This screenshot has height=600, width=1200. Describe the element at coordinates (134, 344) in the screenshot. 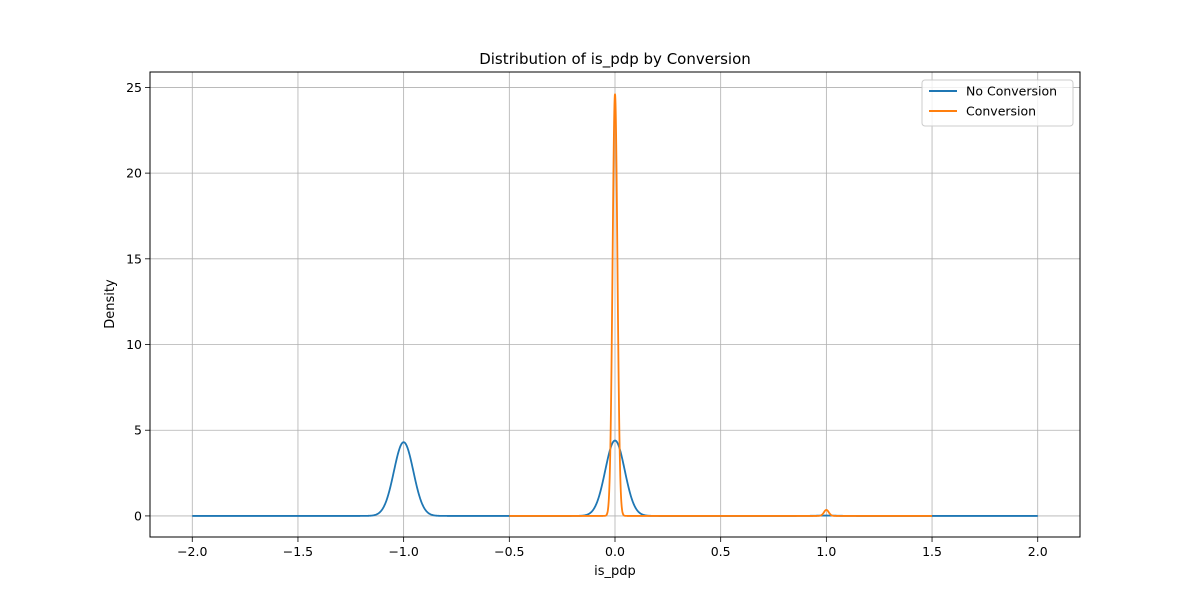

I see `y-tick-label: 10` at that location.